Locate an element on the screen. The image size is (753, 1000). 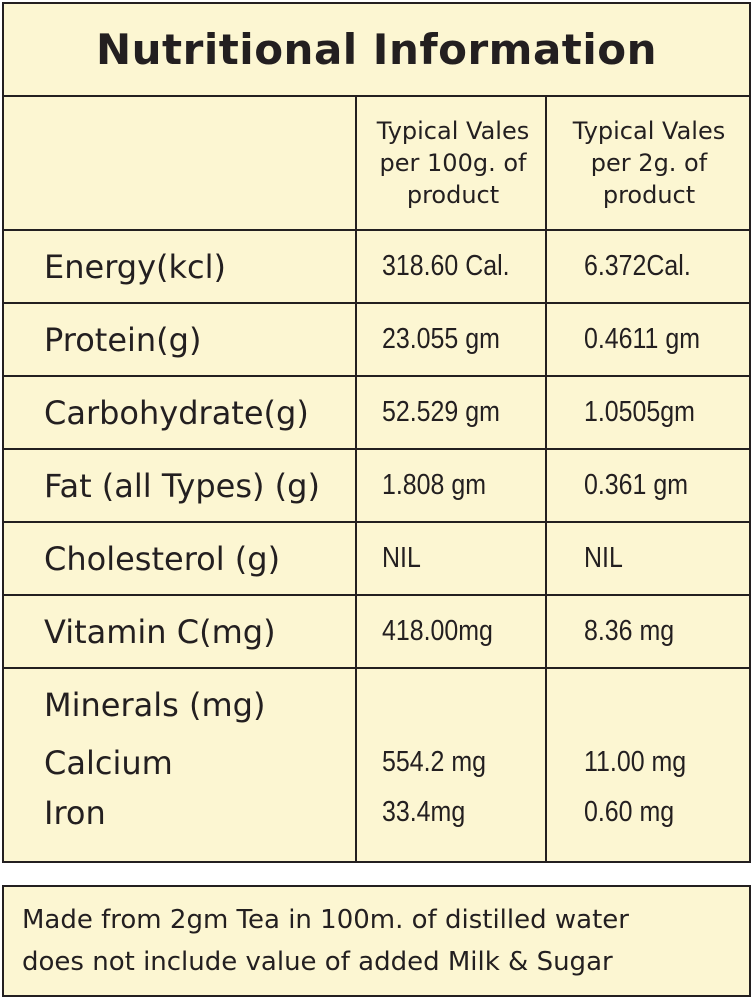
value-per-2g: 1.0505gm is located at coordinates (639, 412).